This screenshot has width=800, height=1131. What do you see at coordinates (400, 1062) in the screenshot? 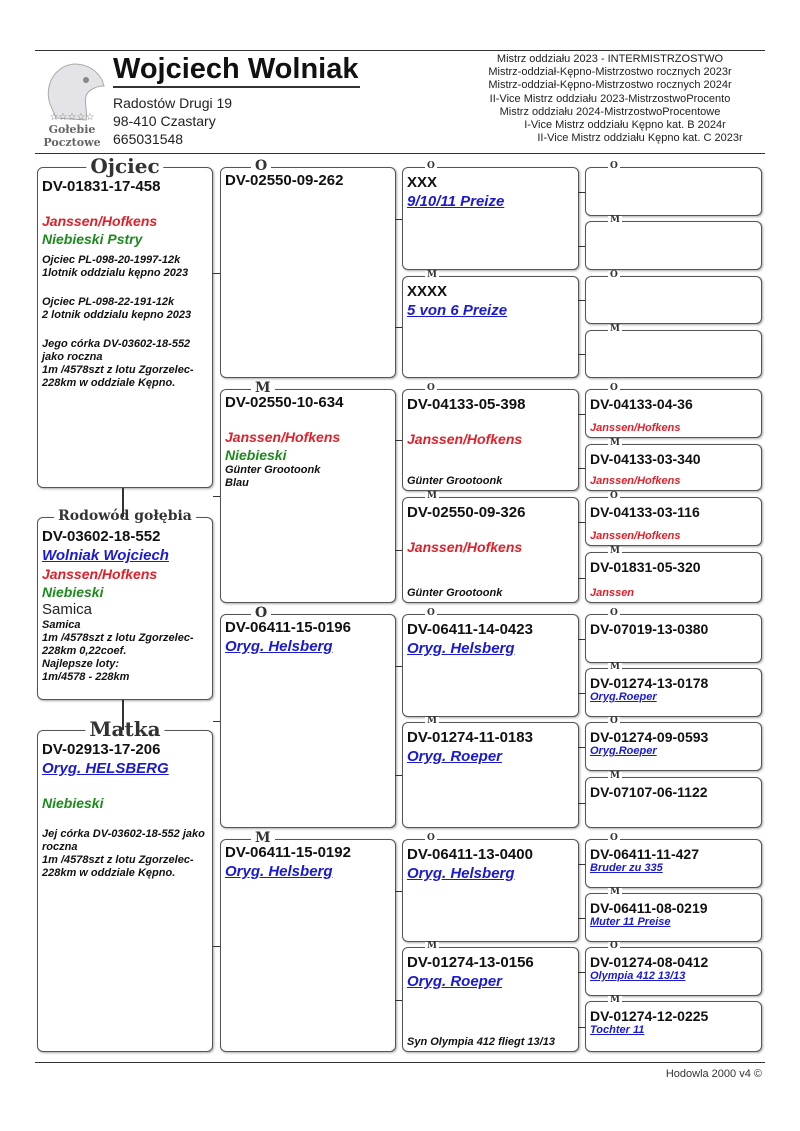
I see `footer-rule` at bounding box center [400, 1062].